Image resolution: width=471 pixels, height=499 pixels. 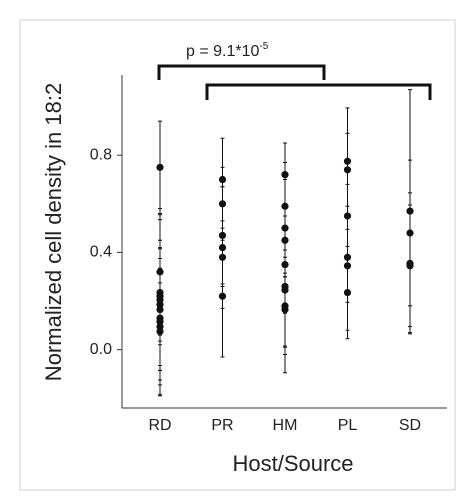 I want to click on x-tick-label: PR, so click(x=222, y=425).